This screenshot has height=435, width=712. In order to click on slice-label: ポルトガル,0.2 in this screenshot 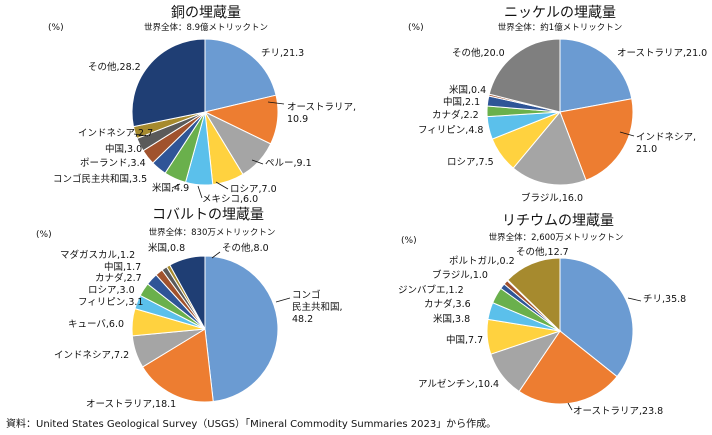, I will do `click(482, 261)`.